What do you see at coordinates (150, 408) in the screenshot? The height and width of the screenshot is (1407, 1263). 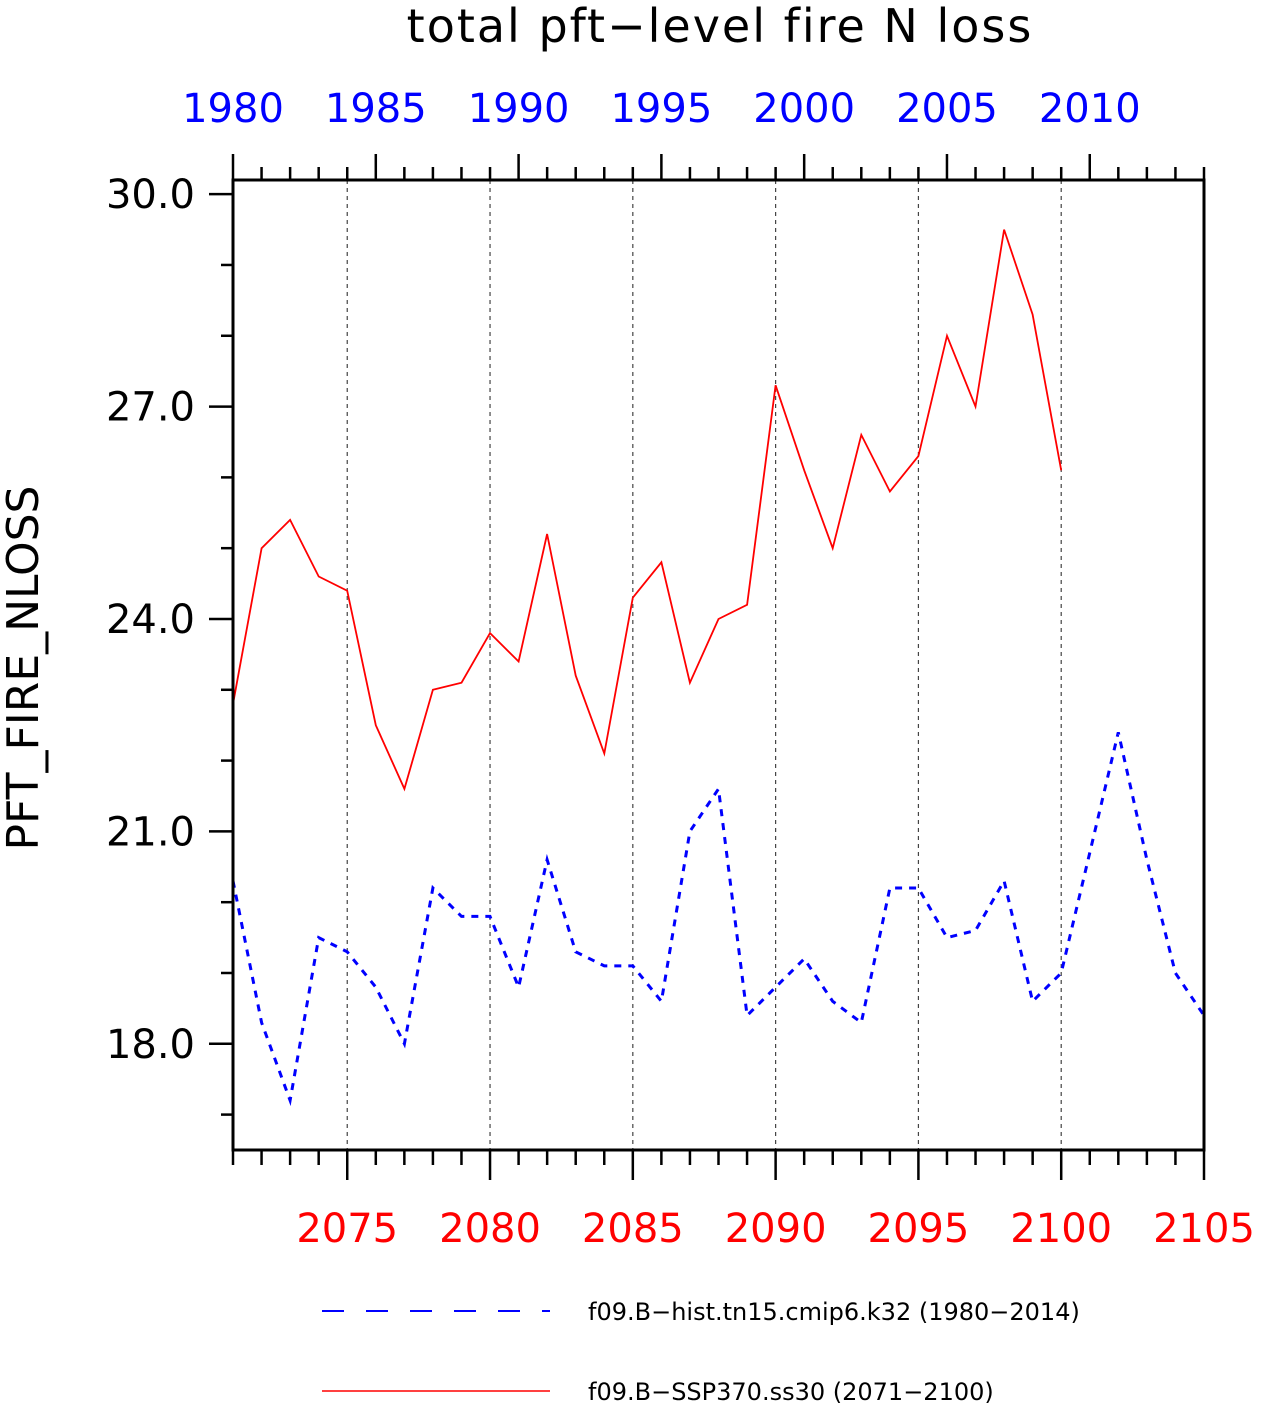 I see `y-tick-label: 27.0` at bounding box center [150, 408].